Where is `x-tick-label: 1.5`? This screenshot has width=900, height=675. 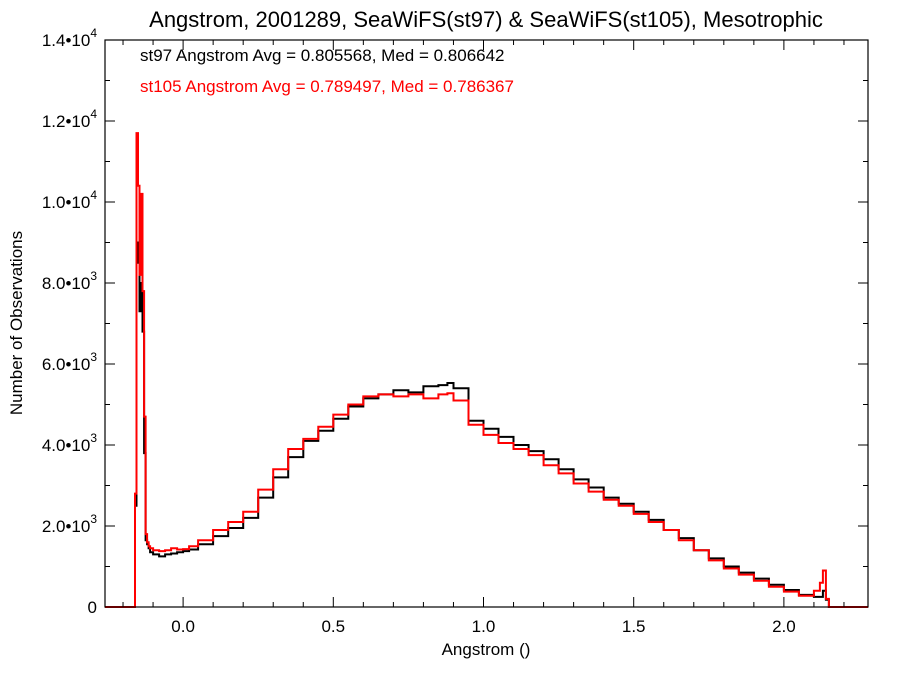
x-tick-label: 1.5 is located at coordinates (634, 626).